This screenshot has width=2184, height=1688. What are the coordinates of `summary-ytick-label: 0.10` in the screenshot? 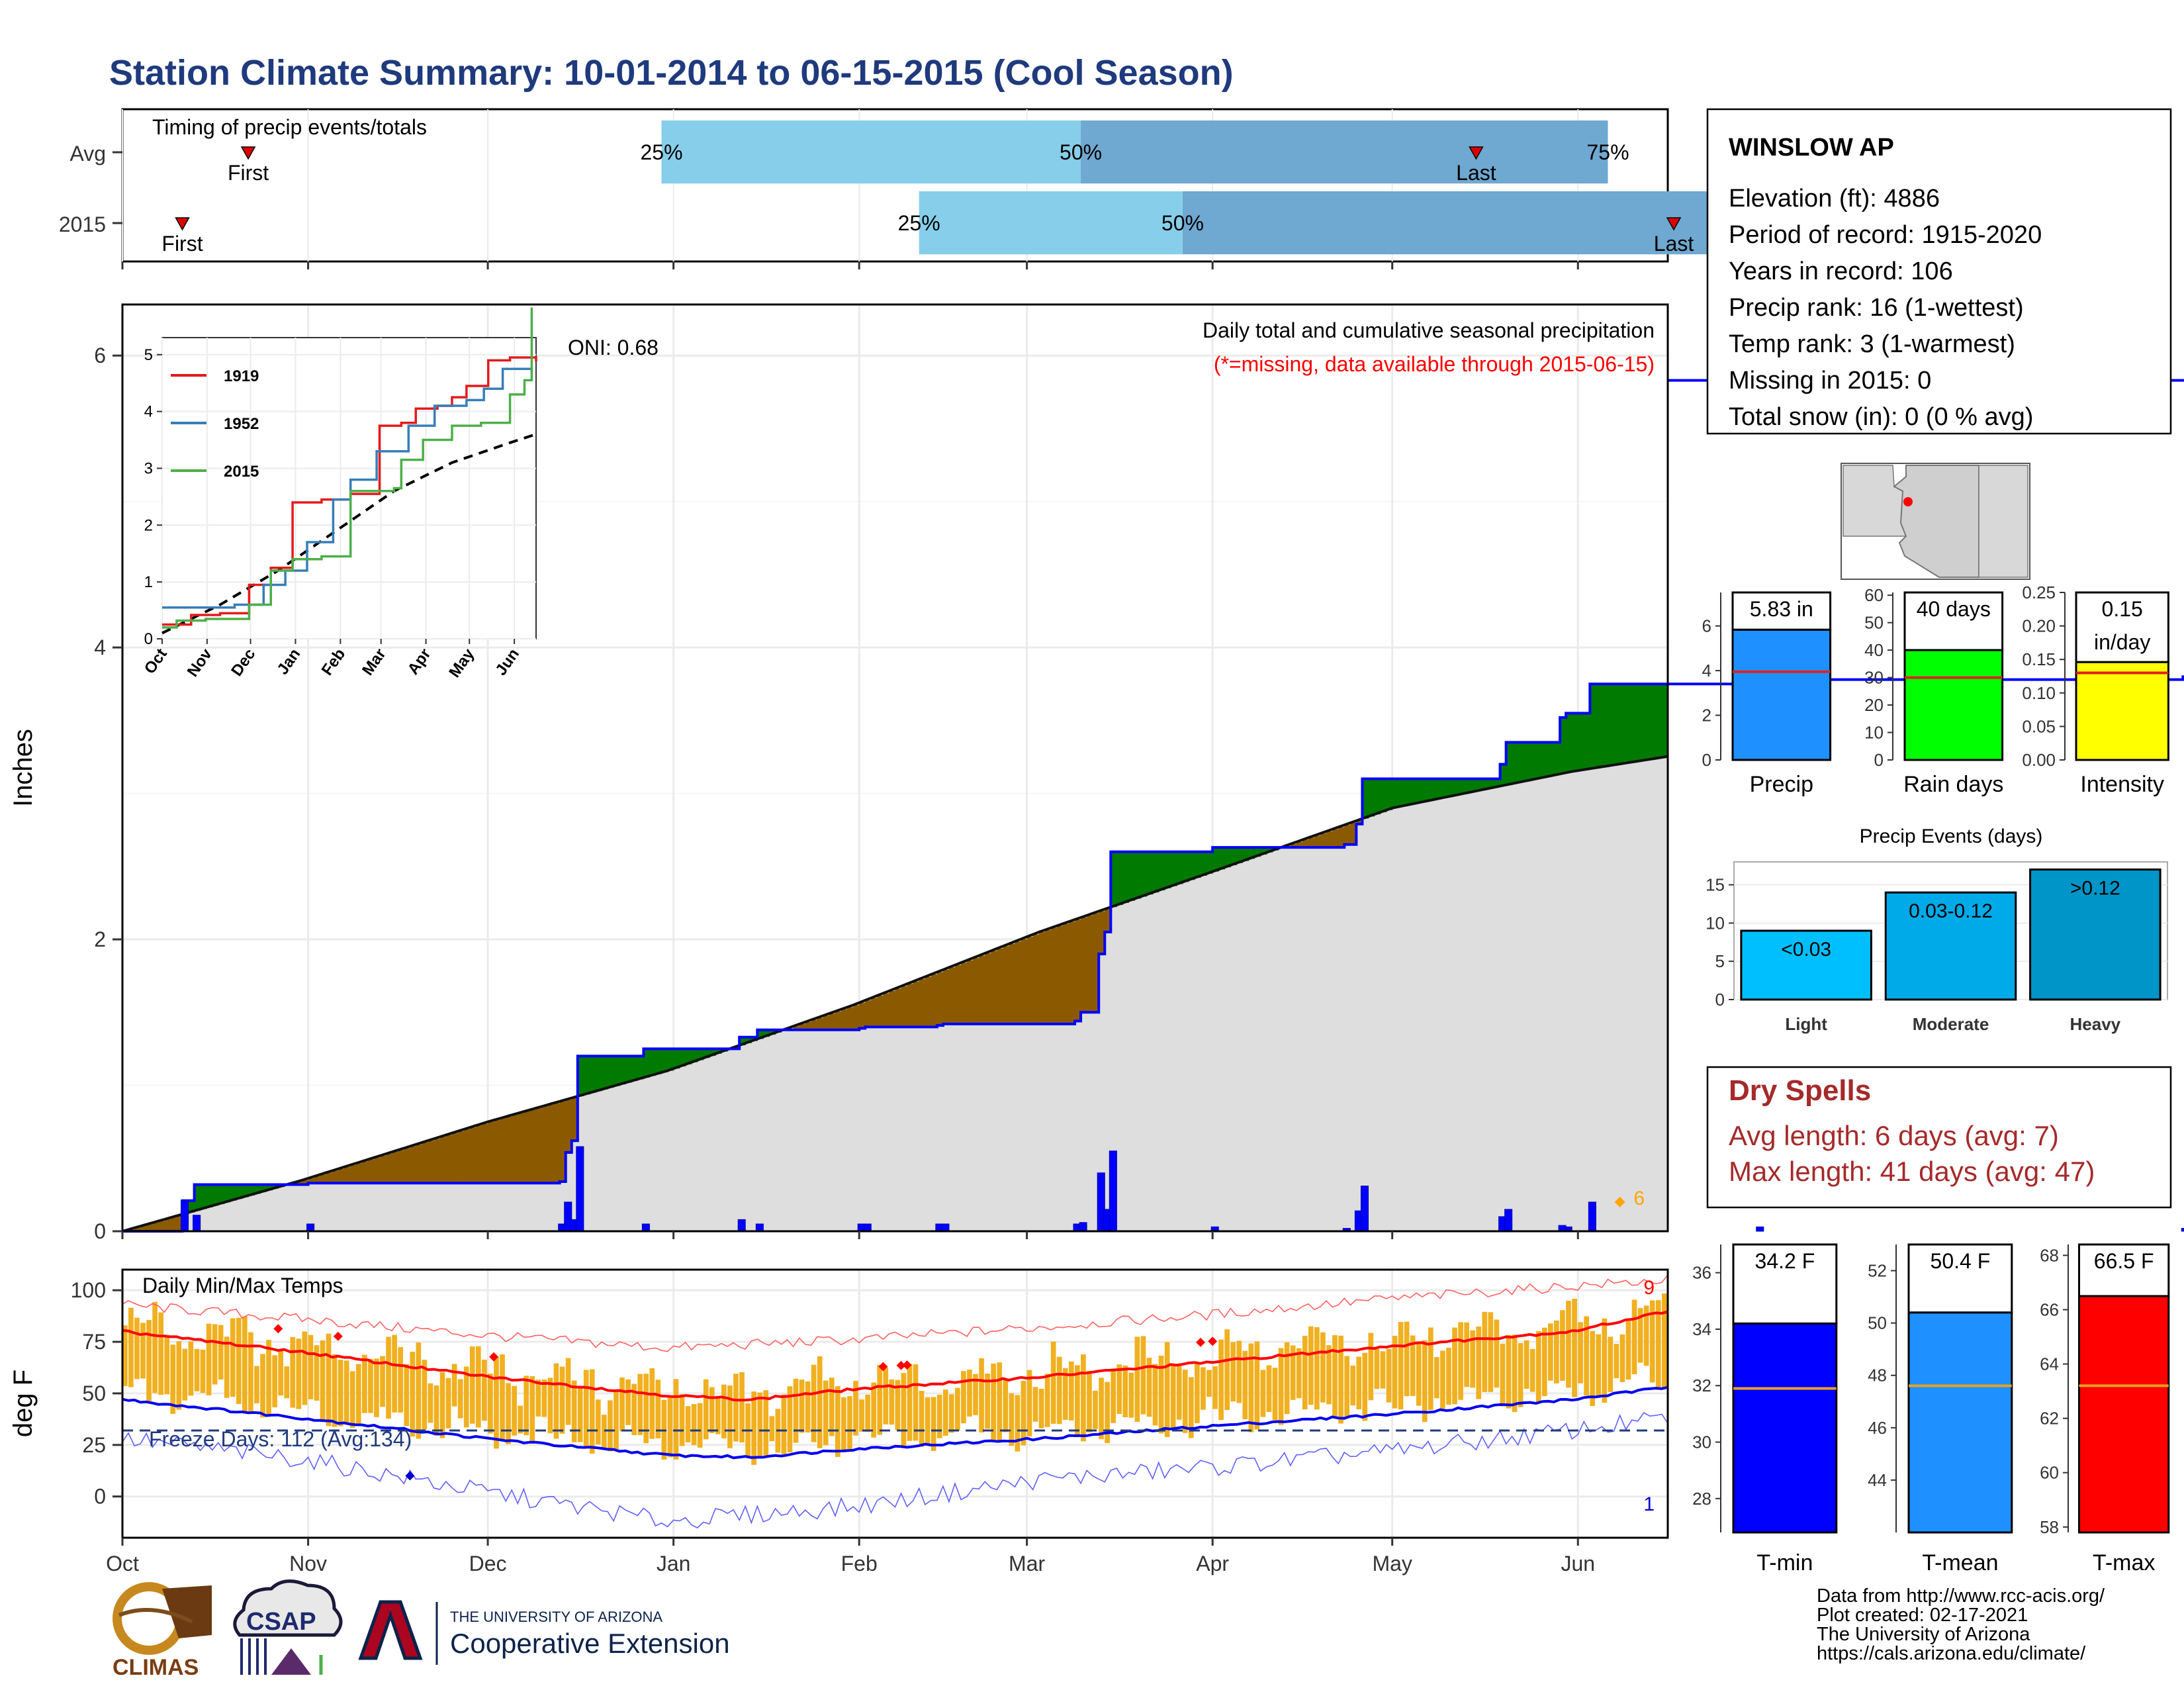 It's located at (2039, 693).